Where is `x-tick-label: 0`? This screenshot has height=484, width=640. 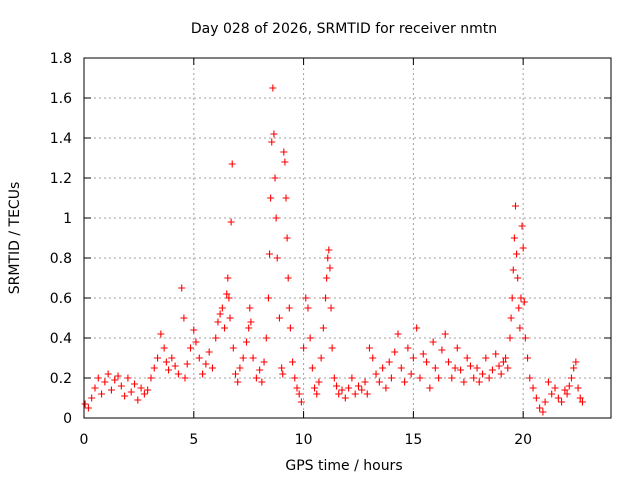
x-tick-label: 0 is located at coordinates (84, 440).